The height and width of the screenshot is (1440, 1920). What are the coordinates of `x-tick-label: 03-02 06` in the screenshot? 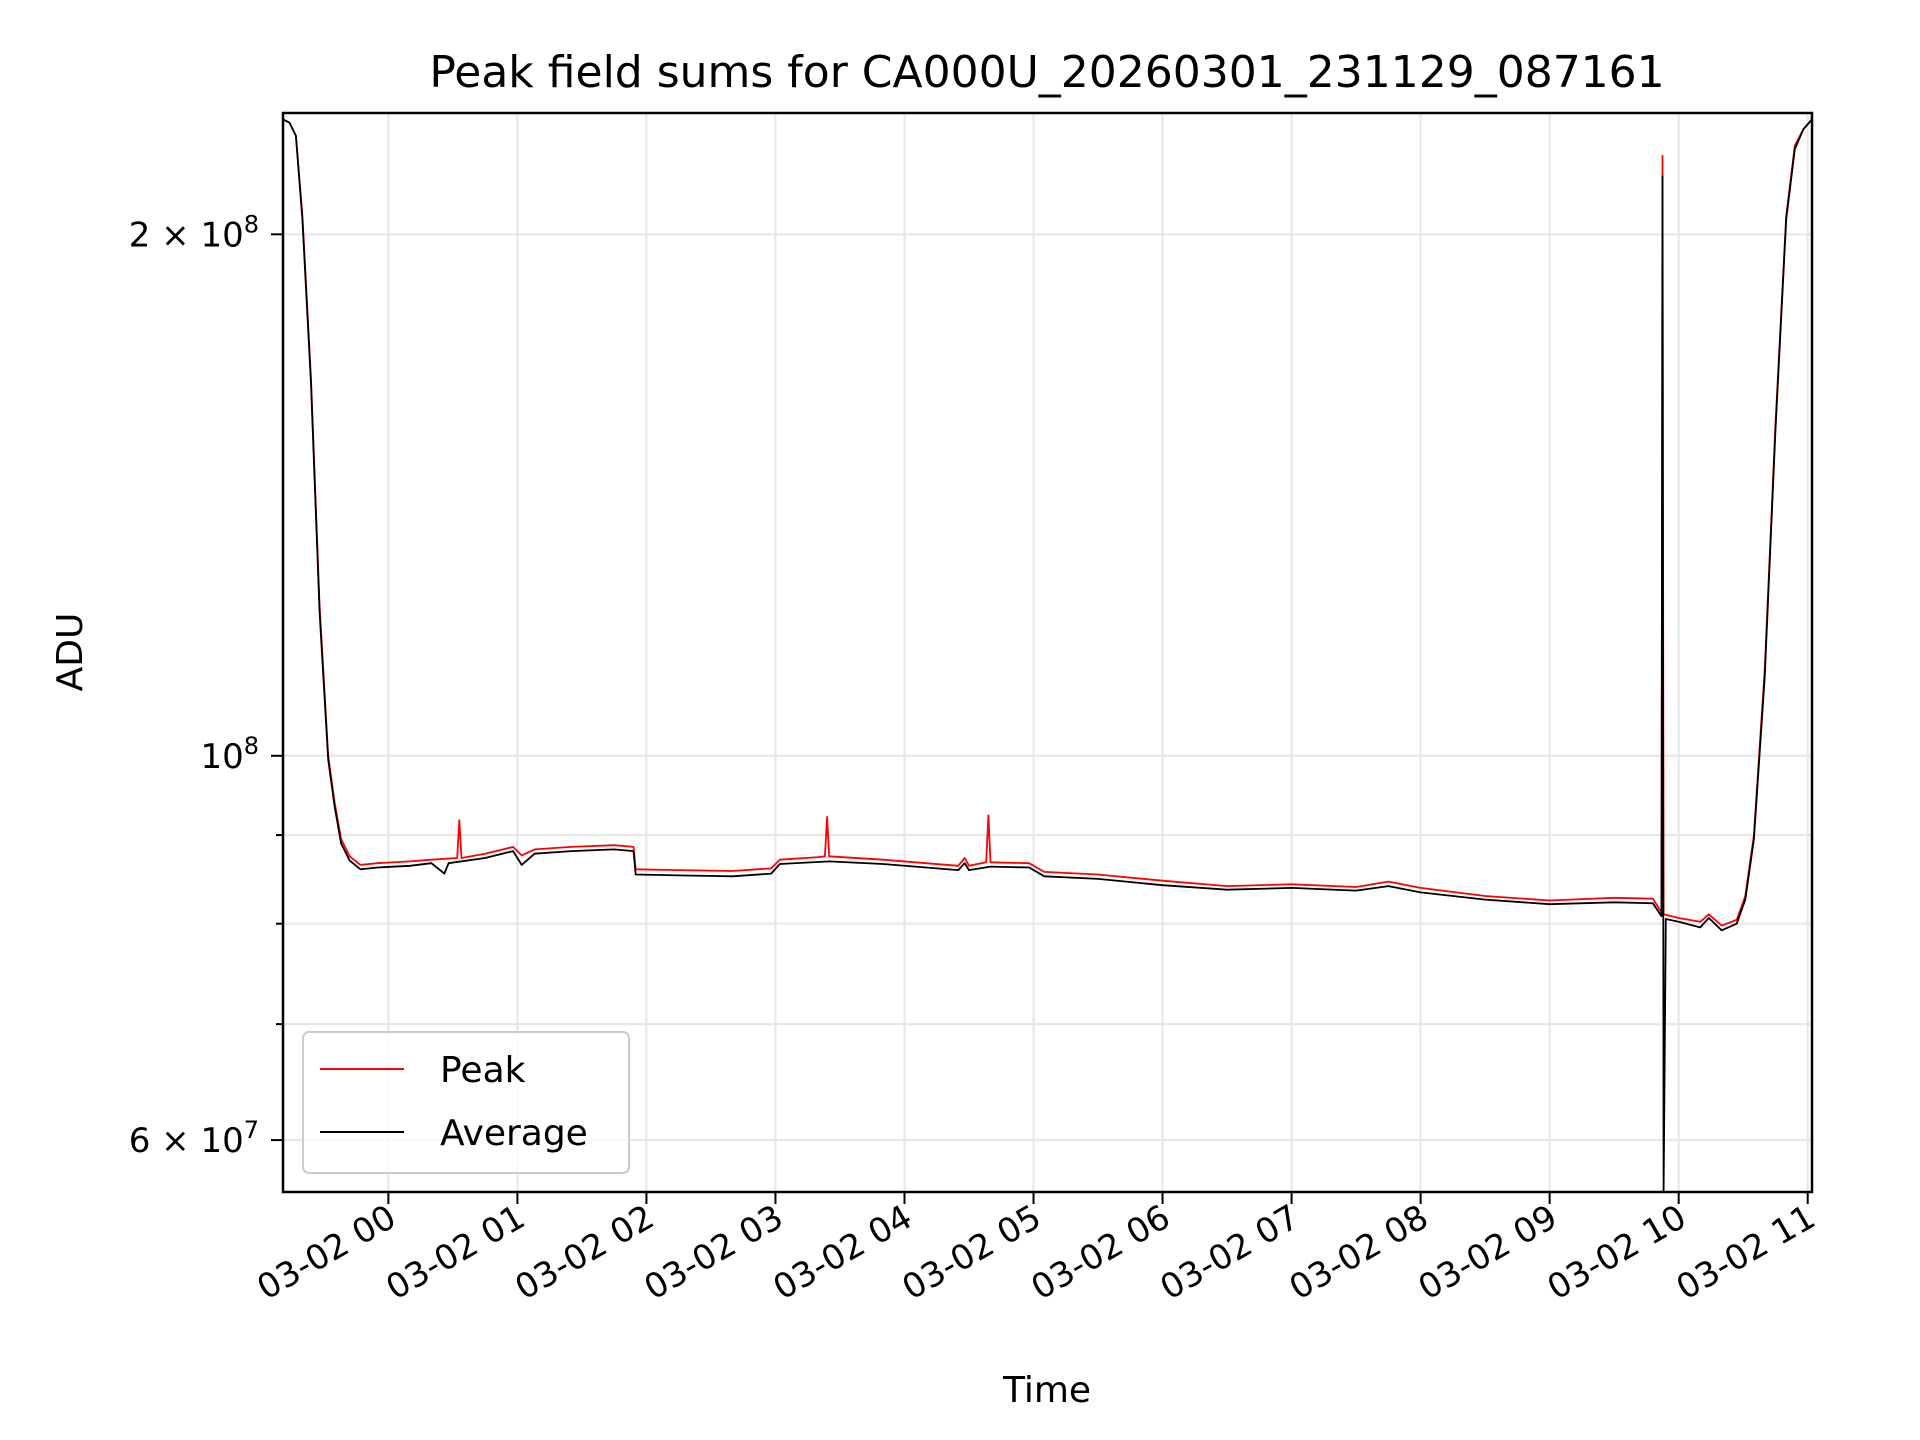 It's located at (1101, 1252).